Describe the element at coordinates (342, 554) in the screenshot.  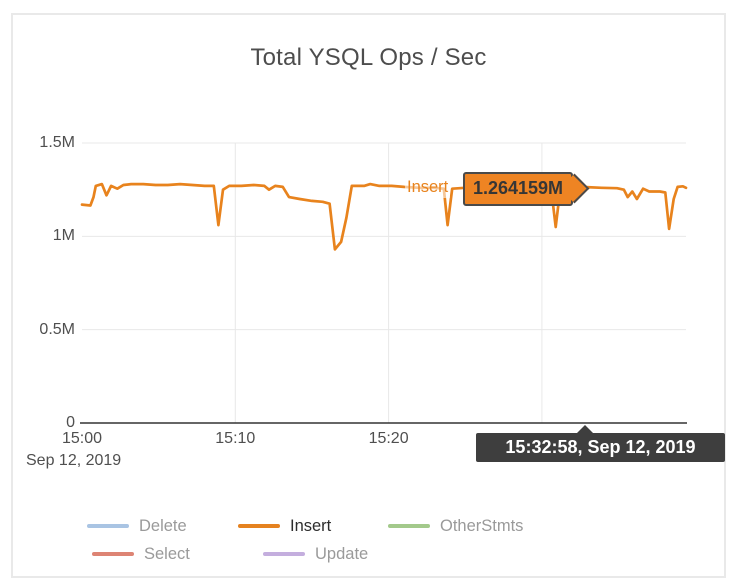
I see `legend-label-update: Update` at that location.